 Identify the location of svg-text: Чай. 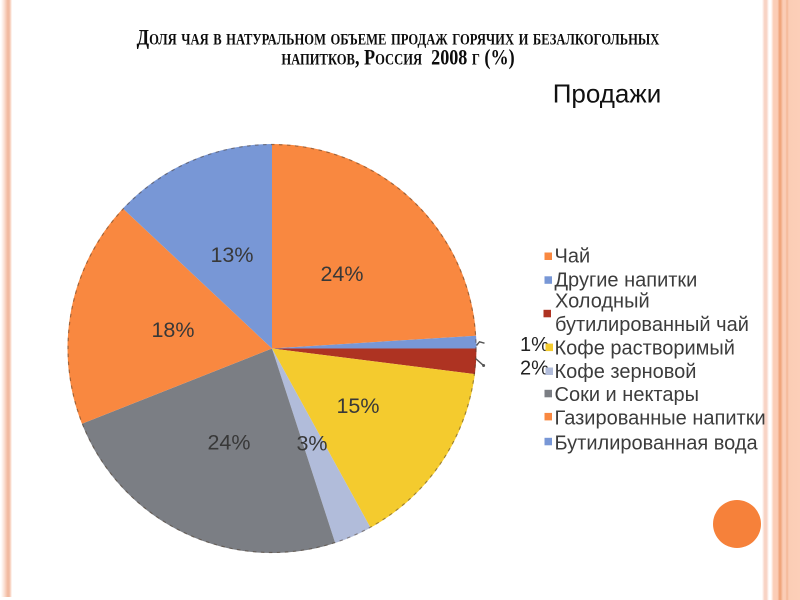
(573, 257).